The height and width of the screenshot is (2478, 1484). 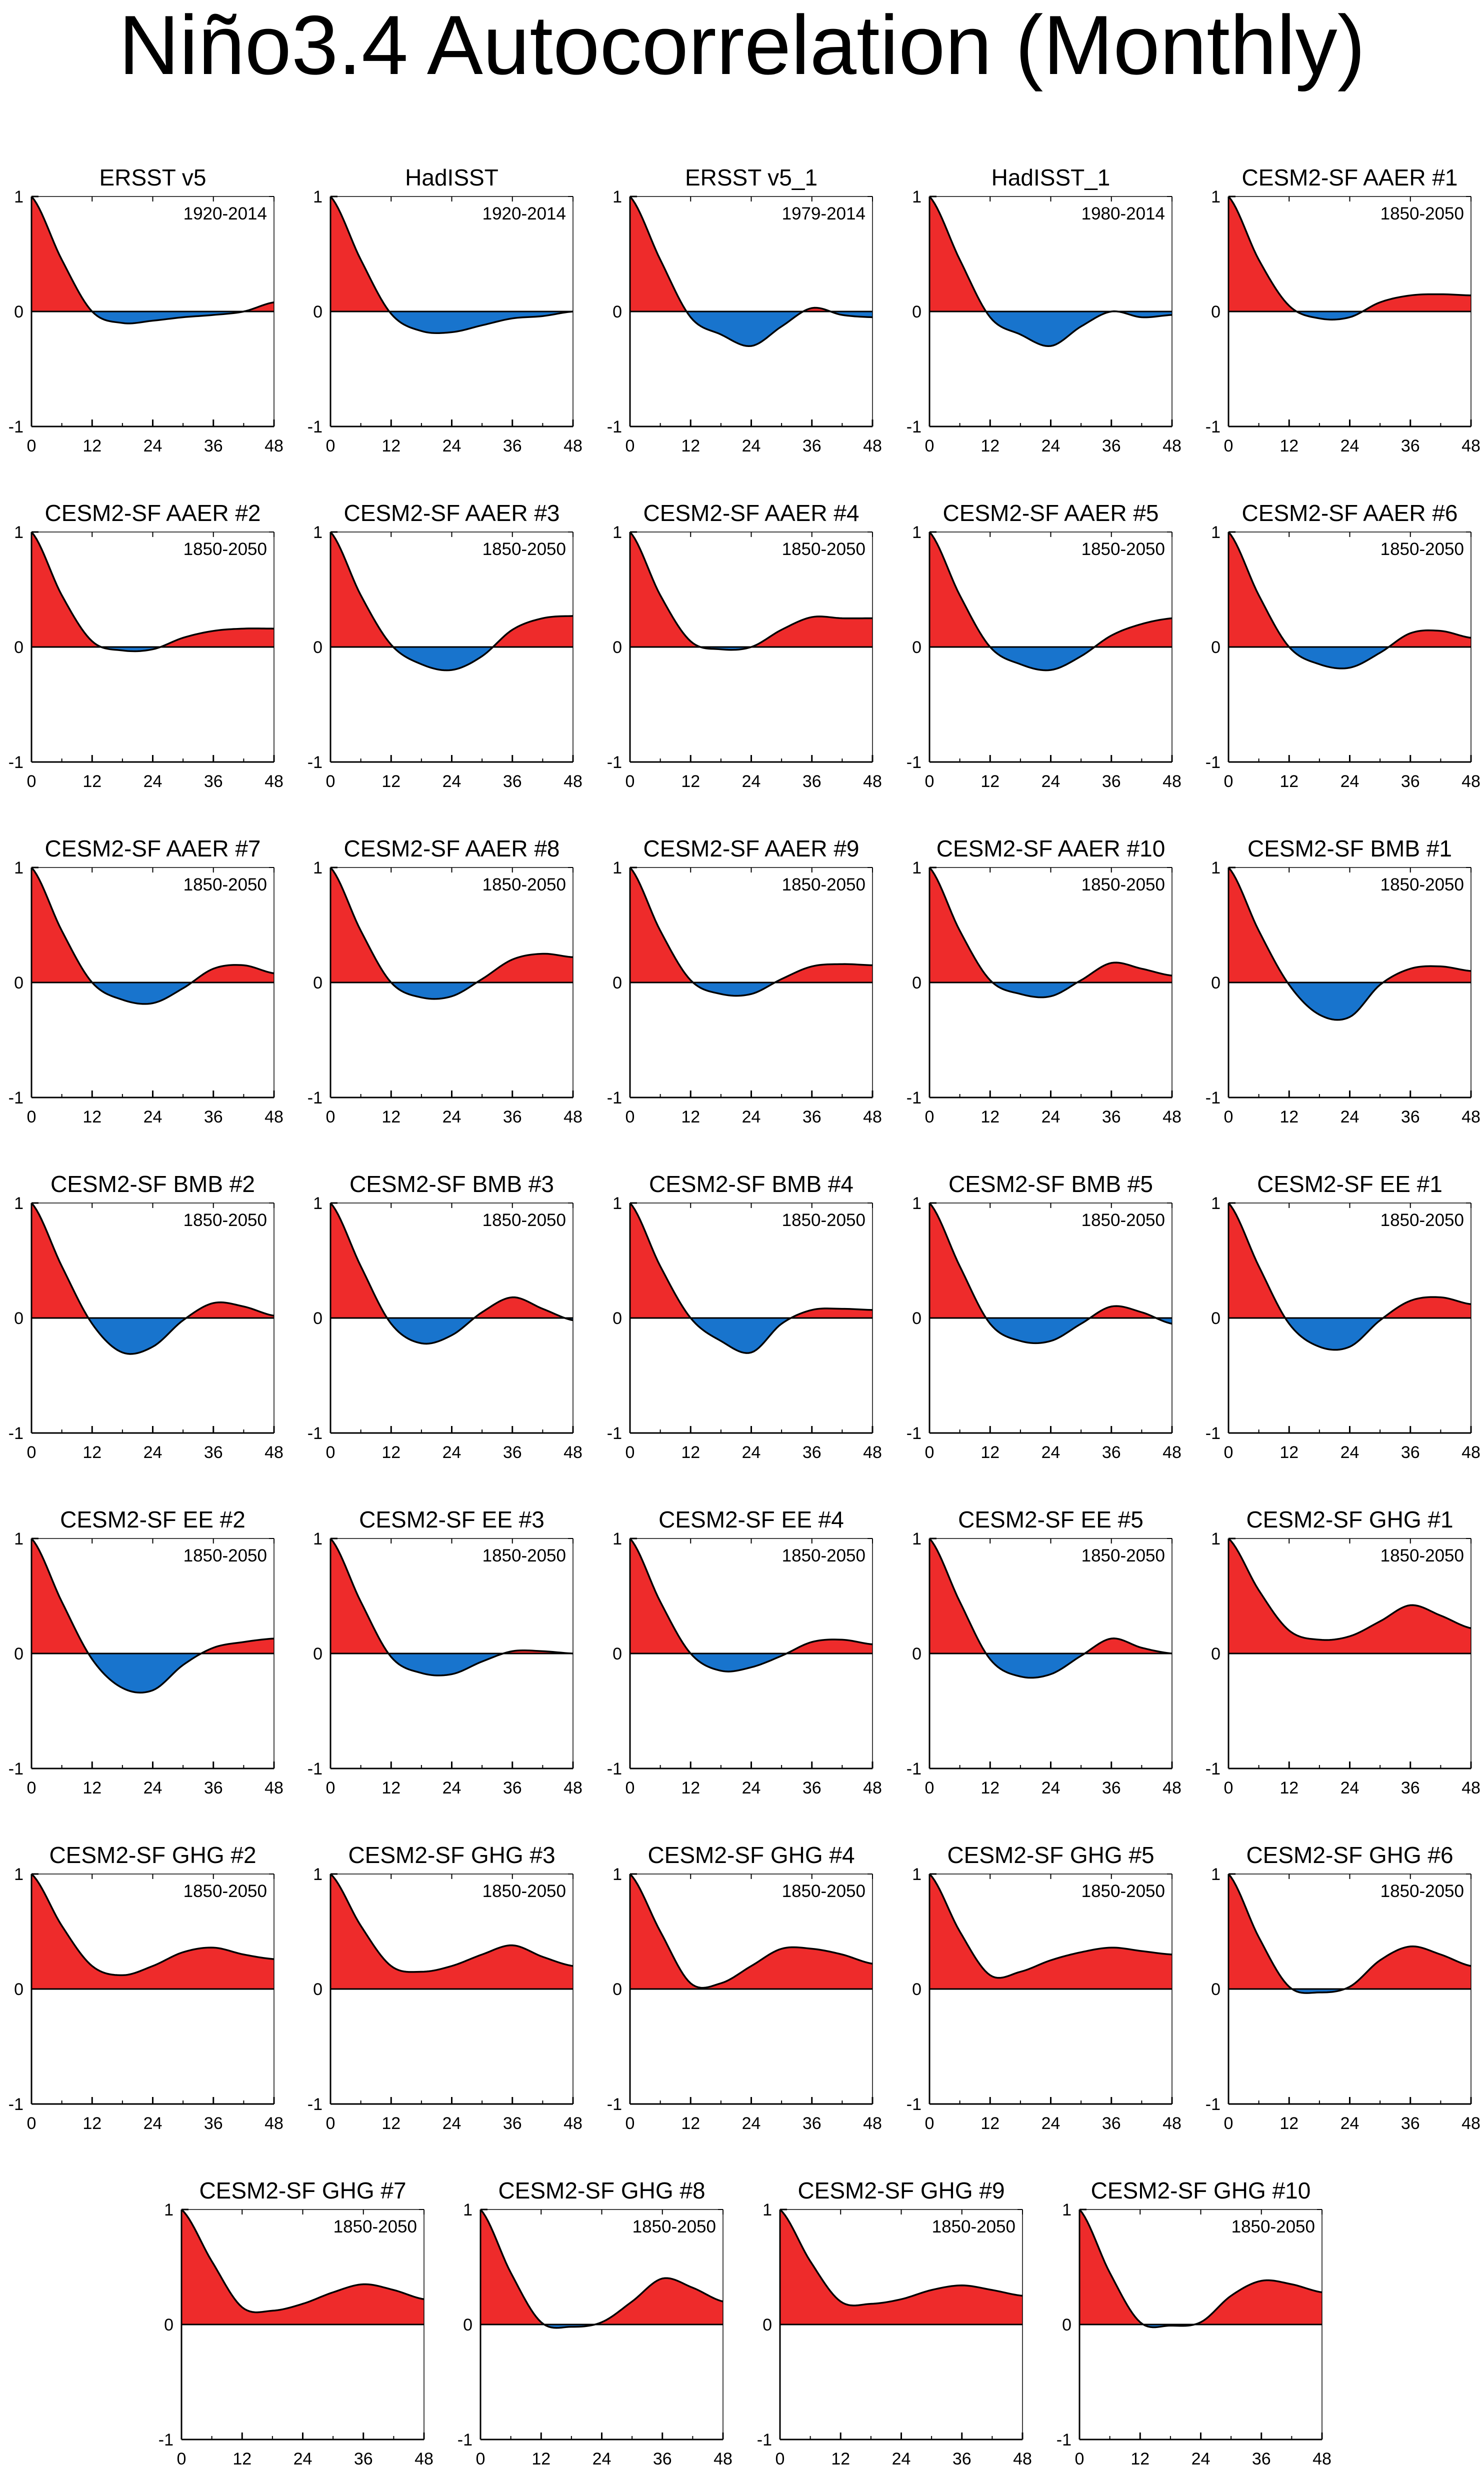 What do you see at coordinates (152, 1184) in the screenshot?
I see `panel-title: CESM2-SF BMB #2` at bounding box center [152, 1184].